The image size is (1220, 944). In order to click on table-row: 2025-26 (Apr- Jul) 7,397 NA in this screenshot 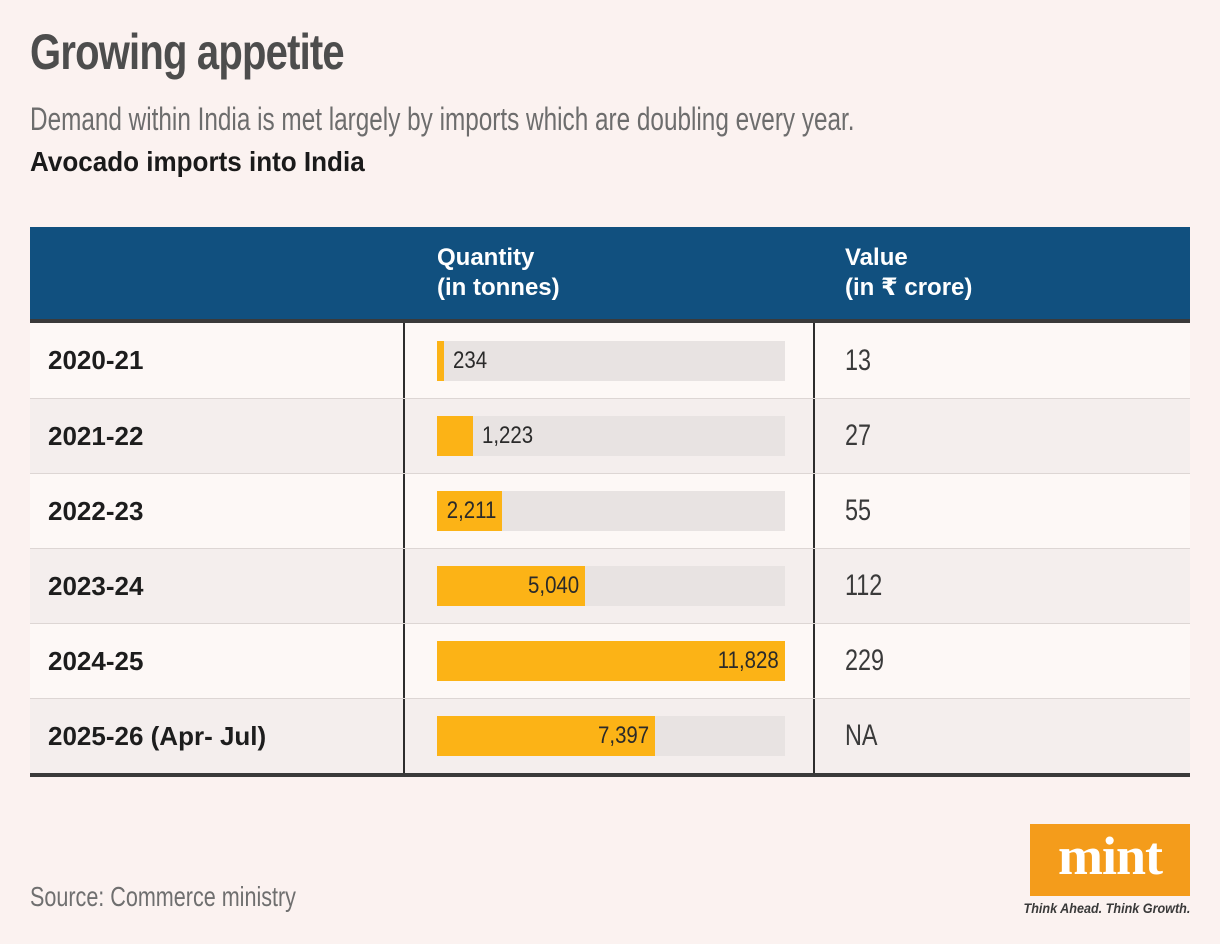, I will do `click(610, 735)`.